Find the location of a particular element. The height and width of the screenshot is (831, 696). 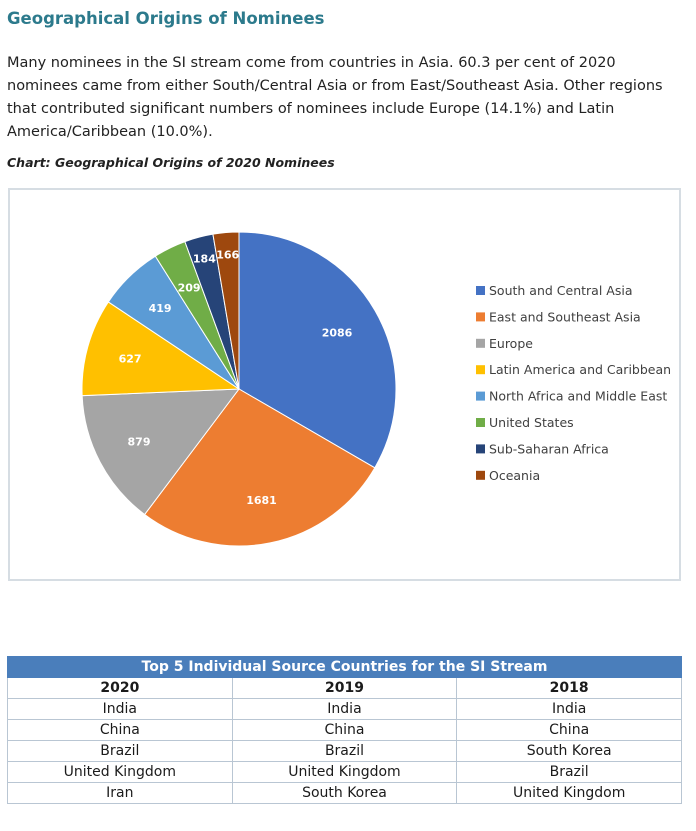

pie-slice-east-and-southeast-asia is located at coordinates (259, 467).